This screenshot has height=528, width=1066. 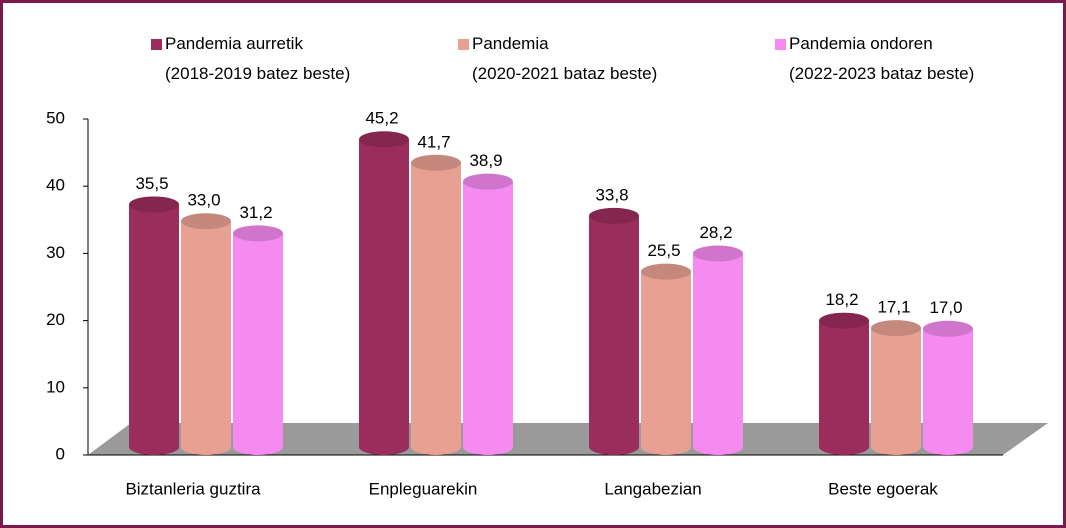 What do you see at coordinates (151, 183) in the screenshot?
I see `value-label: 35,5` at bounding box center [151, 183].